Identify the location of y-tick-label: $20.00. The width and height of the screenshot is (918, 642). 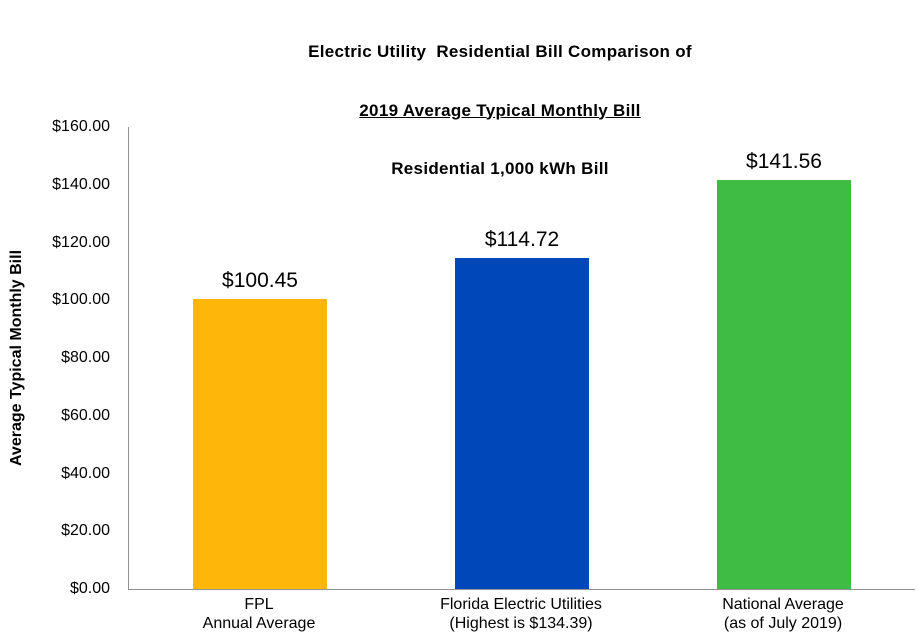
(85, 531).